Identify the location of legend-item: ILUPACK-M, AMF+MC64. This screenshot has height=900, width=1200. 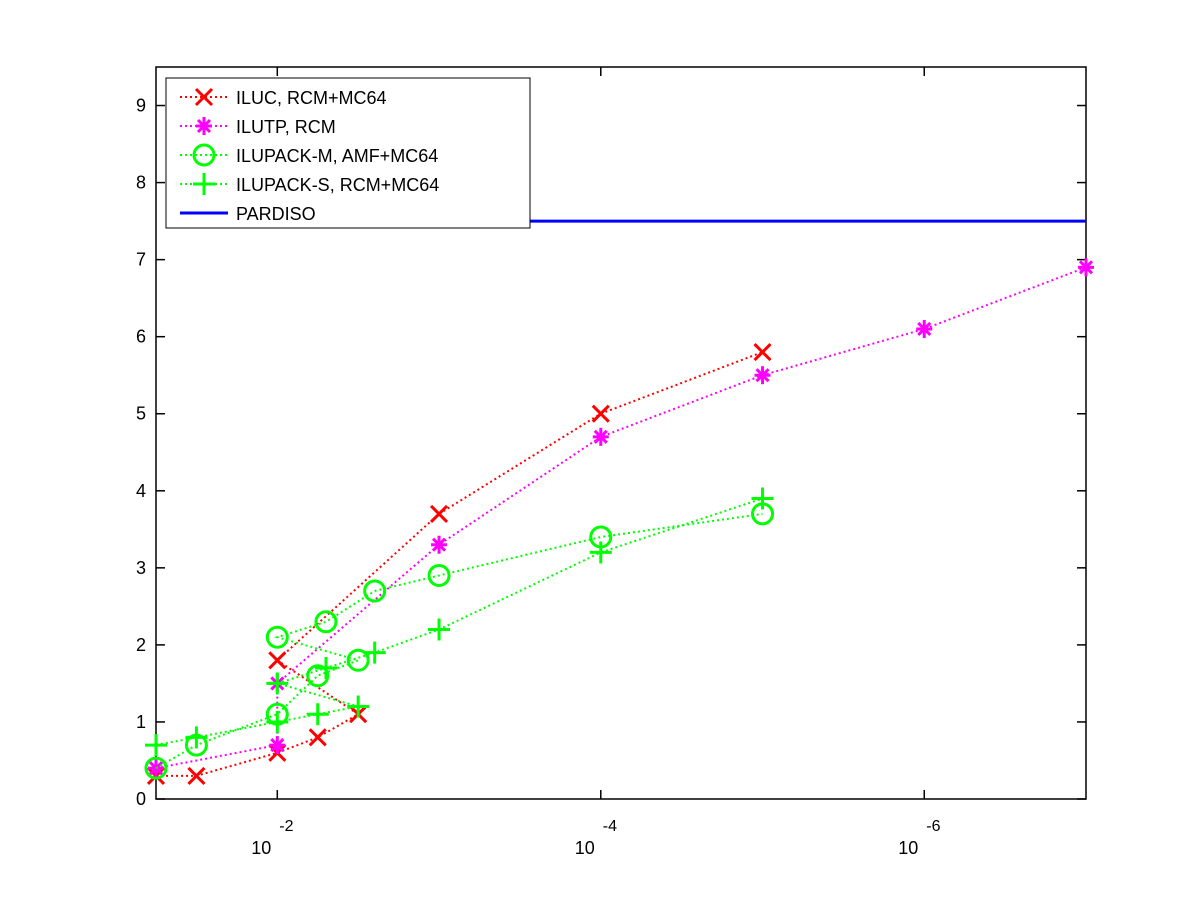
(309, 155).